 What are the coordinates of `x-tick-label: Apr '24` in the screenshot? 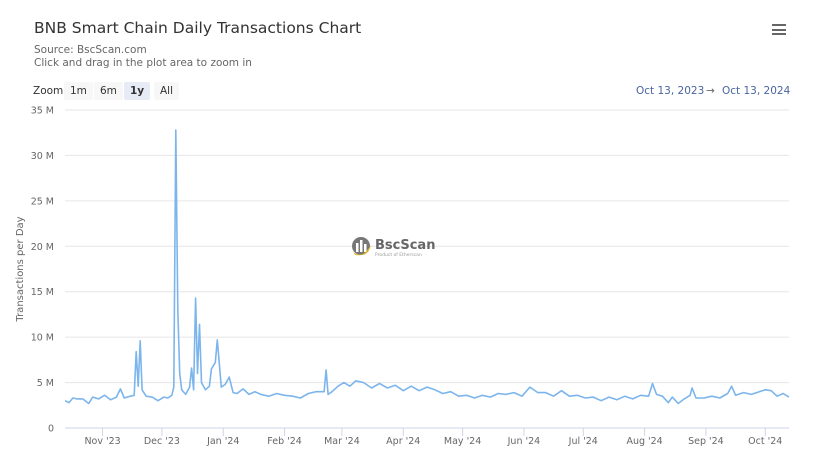 It's located at (403, 441).